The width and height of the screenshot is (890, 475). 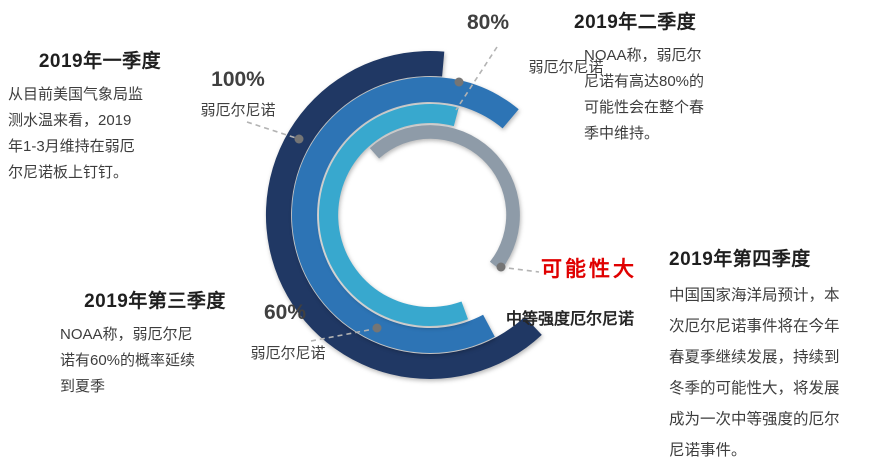 I want to click on quarter-4-heading: 2019年第四季度, so click(x=740, y=259).